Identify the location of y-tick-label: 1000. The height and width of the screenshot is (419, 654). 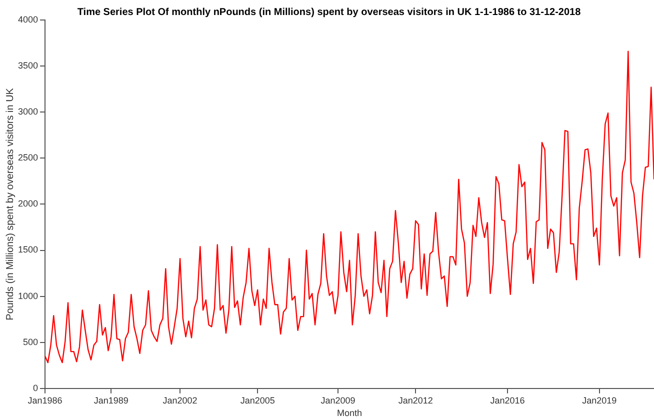
(28, 295).